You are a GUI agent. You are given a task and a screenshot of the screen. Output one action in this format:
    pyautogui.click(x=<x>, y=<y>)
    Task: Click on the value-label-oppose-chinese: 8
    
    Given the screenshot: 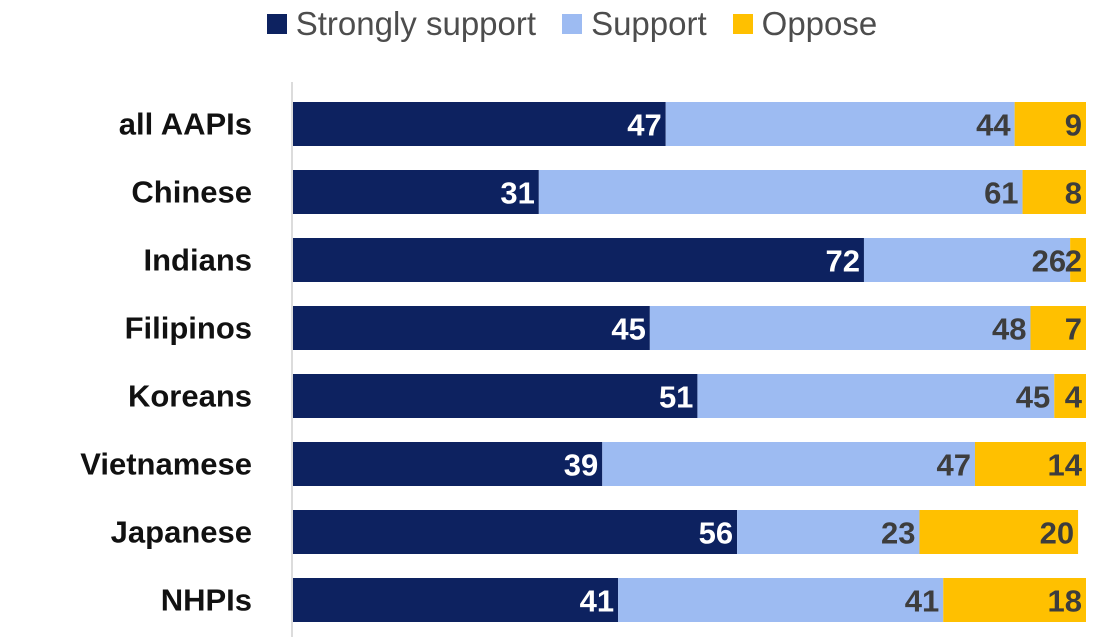 What is the action you would take?
    pyautogui.click(x=1073, y=193)
    